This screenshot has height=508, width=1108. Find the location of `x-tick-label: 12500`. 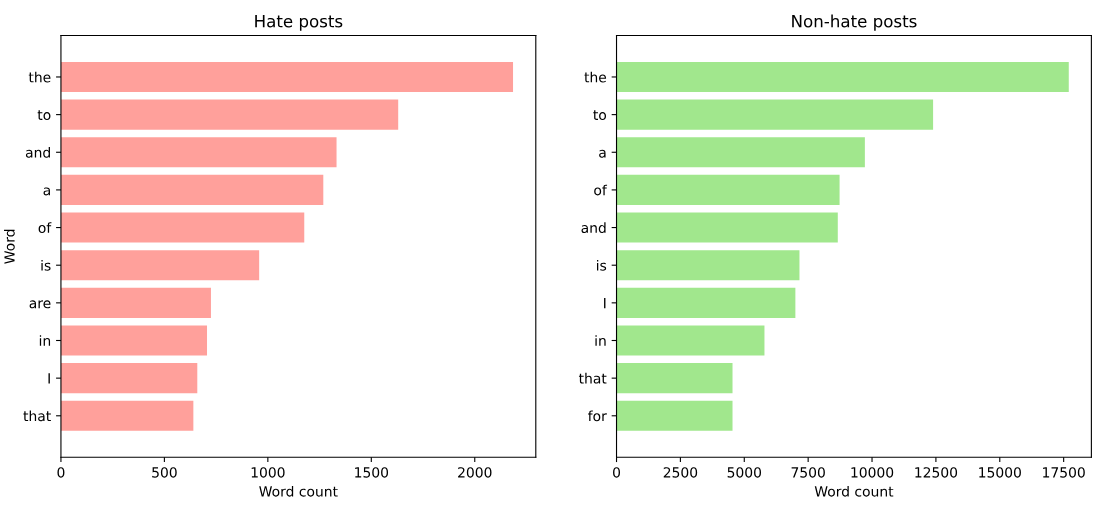

x-tick-label: 12500 is located at coordinates (936, 472).